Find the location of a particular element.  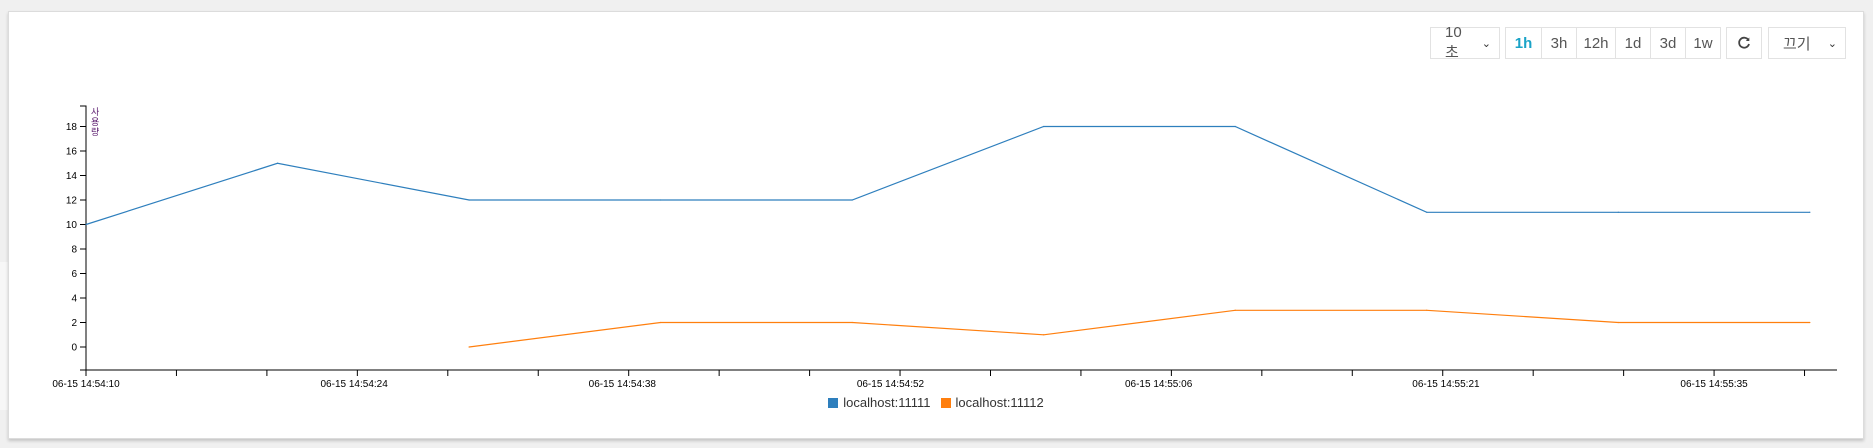

refresh-icon is located at coordinates (1744, 42).